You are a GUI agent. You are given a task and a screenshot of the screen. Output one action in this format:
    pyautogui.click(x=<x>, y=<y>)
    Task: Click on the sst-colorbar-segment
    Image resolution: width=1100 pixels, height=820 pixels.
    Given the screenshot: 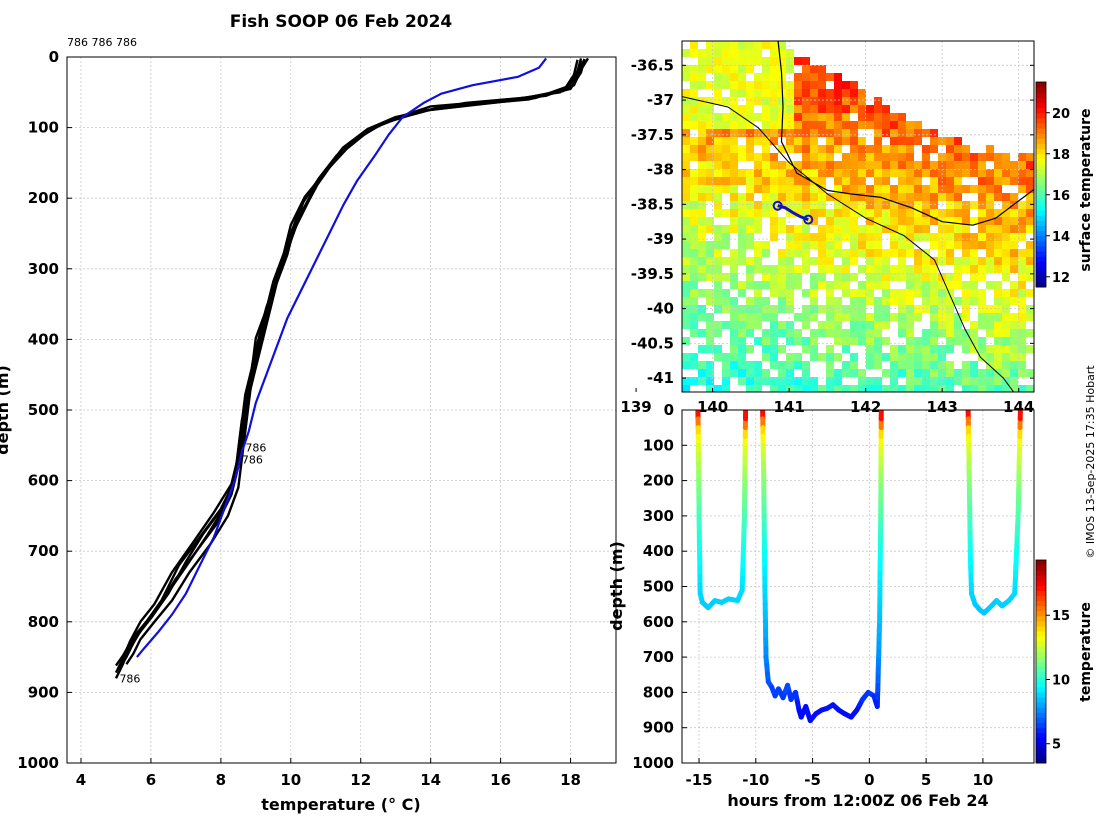 What is the action you would take?
    pyautogui.click(x=1041, y=233)
    